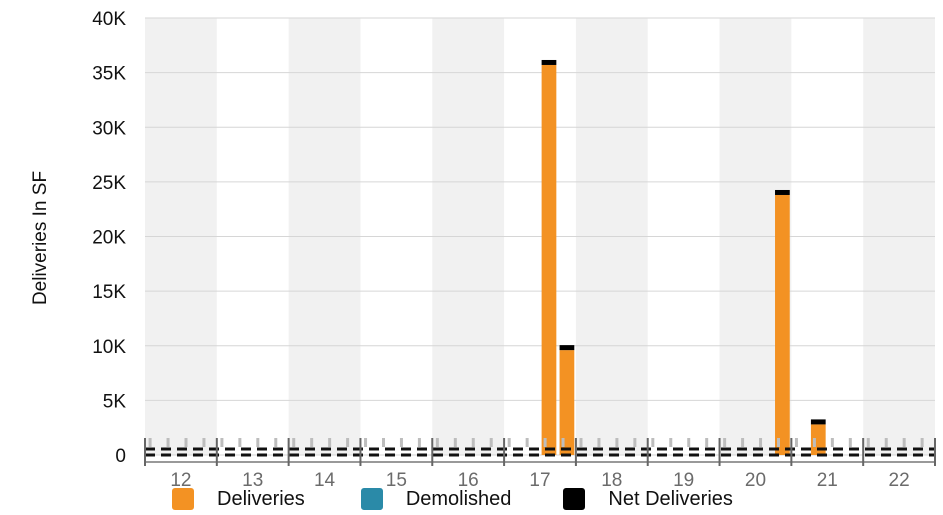  Describe the element at coordinates (183, 499) in the screenshot. I see `legend-swatch-deliveries` at that location.